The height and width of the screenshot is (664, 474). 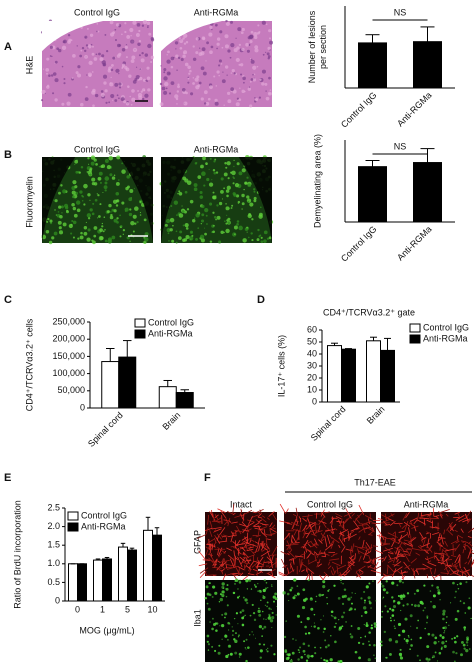 I want to click on y-tick-label: 100,000, so click(x=68, y=373).